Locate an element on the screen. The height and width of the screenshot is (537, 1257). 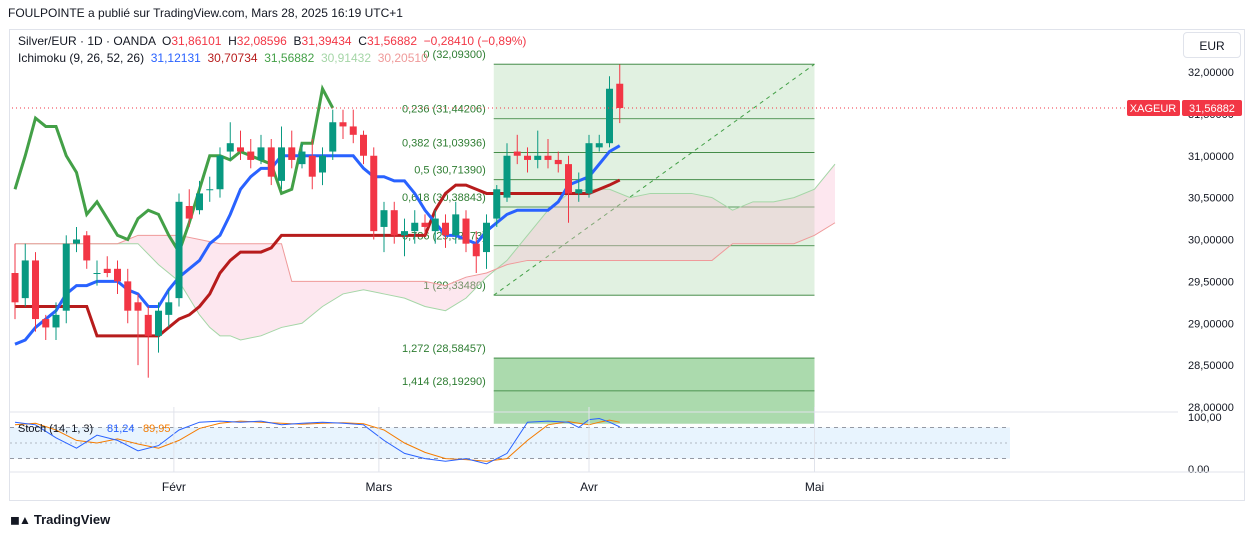
fib-level-label: 0,382 (31,03936) is located at coordinates (444, 143).